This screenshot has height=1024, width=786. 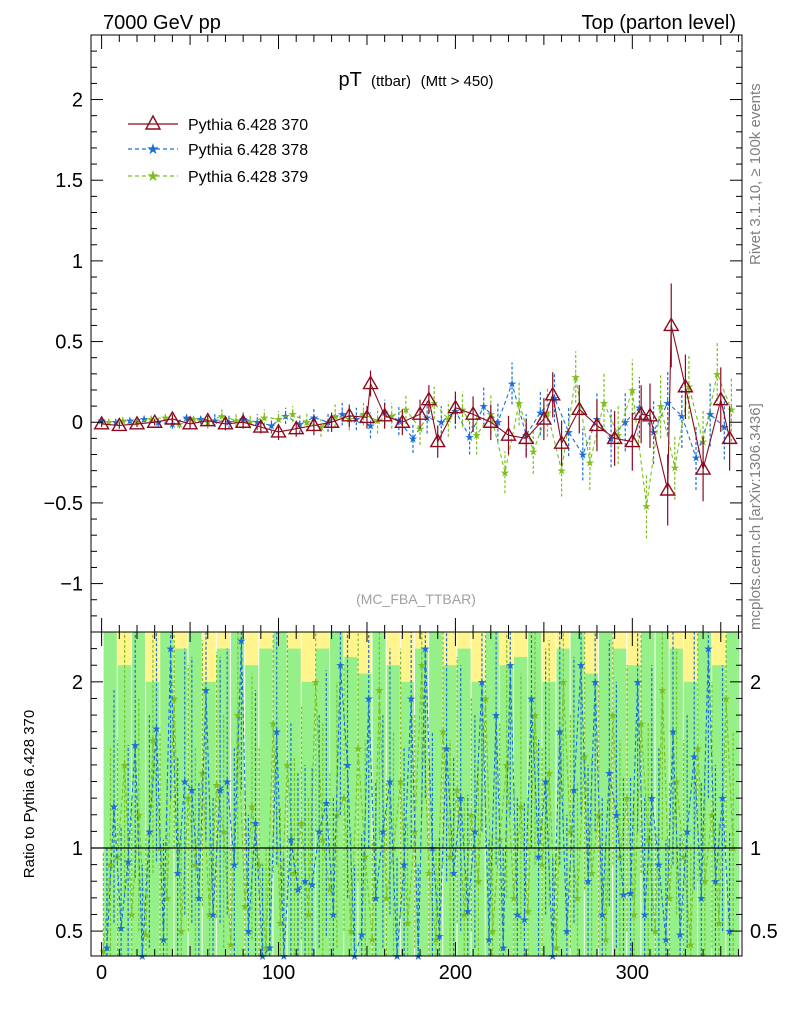 What do you see at coordinates (69, 343) in the screenshot?
I see `main-y-tick-label: 0.5` at bounding box center [69, 343].